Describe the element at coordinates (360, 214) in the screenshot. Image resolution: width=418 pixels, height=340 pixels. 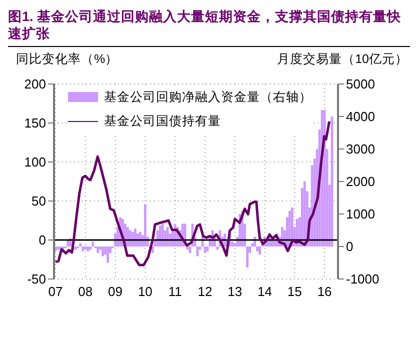
I see `y2-tick-label: 1000` at that location.